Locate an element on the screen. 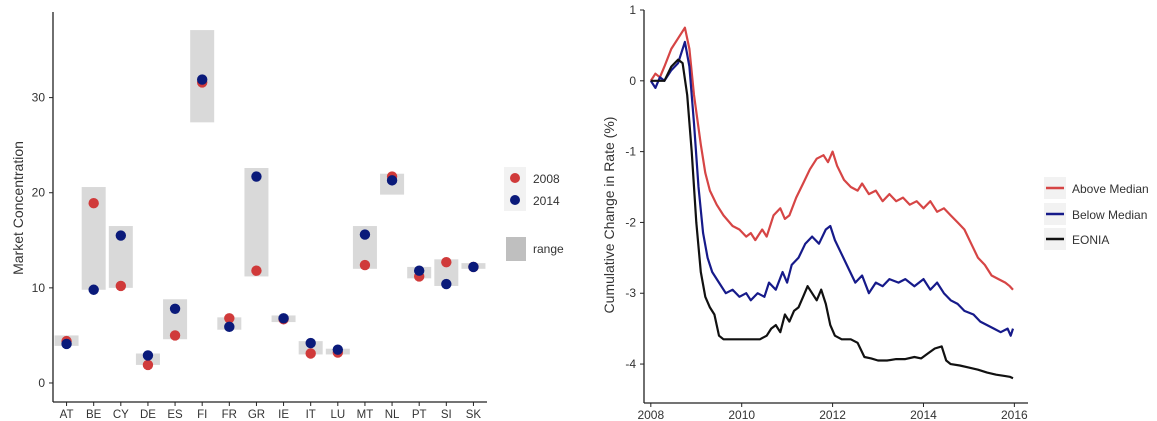 This screenshot has width=1157, height=421. legend-label-eonia: EONIA is located at coordinates (1090, 240).